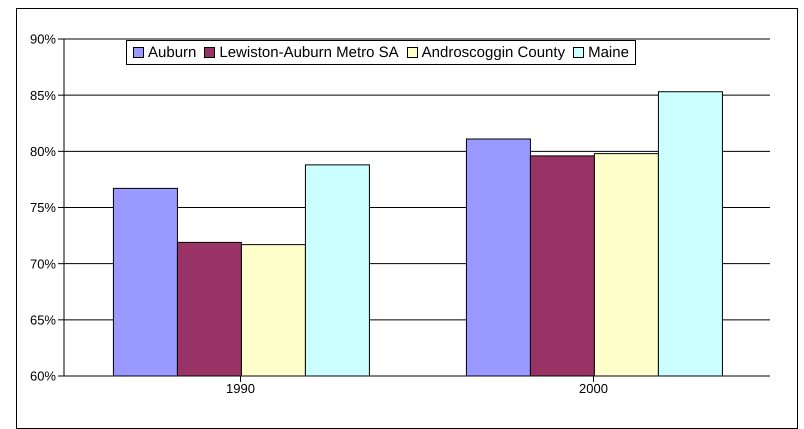 The height and width of the screenshot is (429, 804). What do you see at coordinates (593, 388) in the screenshot?
I see `x-tick-label: 2000` at bounding box center [593, 388].